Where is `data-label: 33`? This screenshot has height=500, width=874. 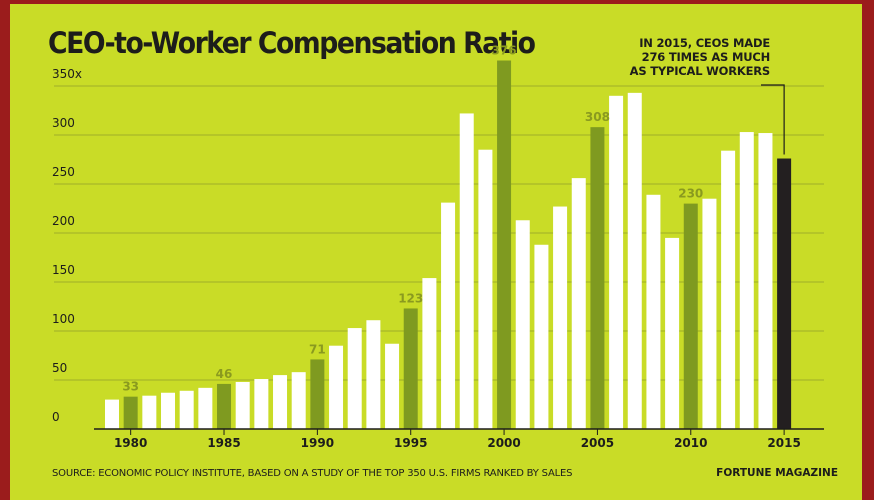 data-label: 33 is located at coordinates (130, 387).